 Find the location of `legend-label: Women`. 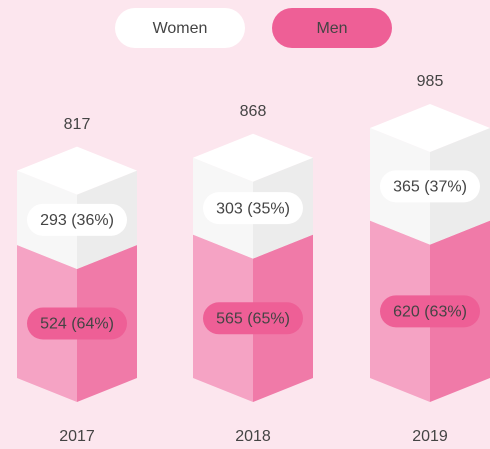

legend-label: Women is located at coordinates (180, 28).